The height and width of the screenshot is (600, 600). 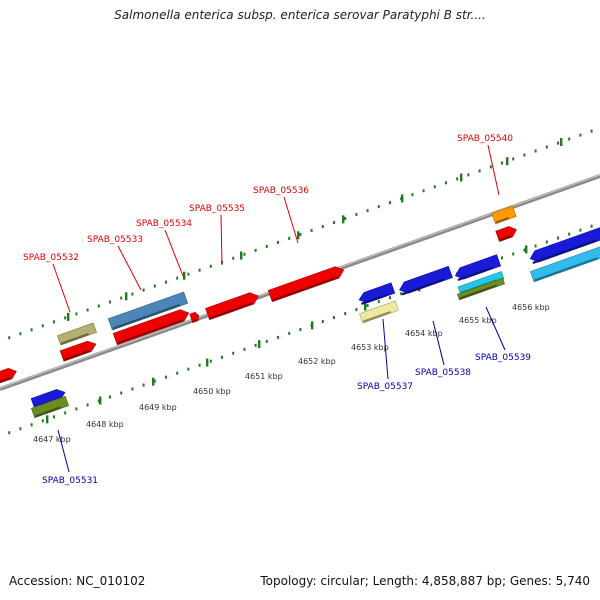 What do you see at coordinates (485, 139) in the screenshot?
I see `gene-label: SPAB_05540` at bounding box center [485, 139].